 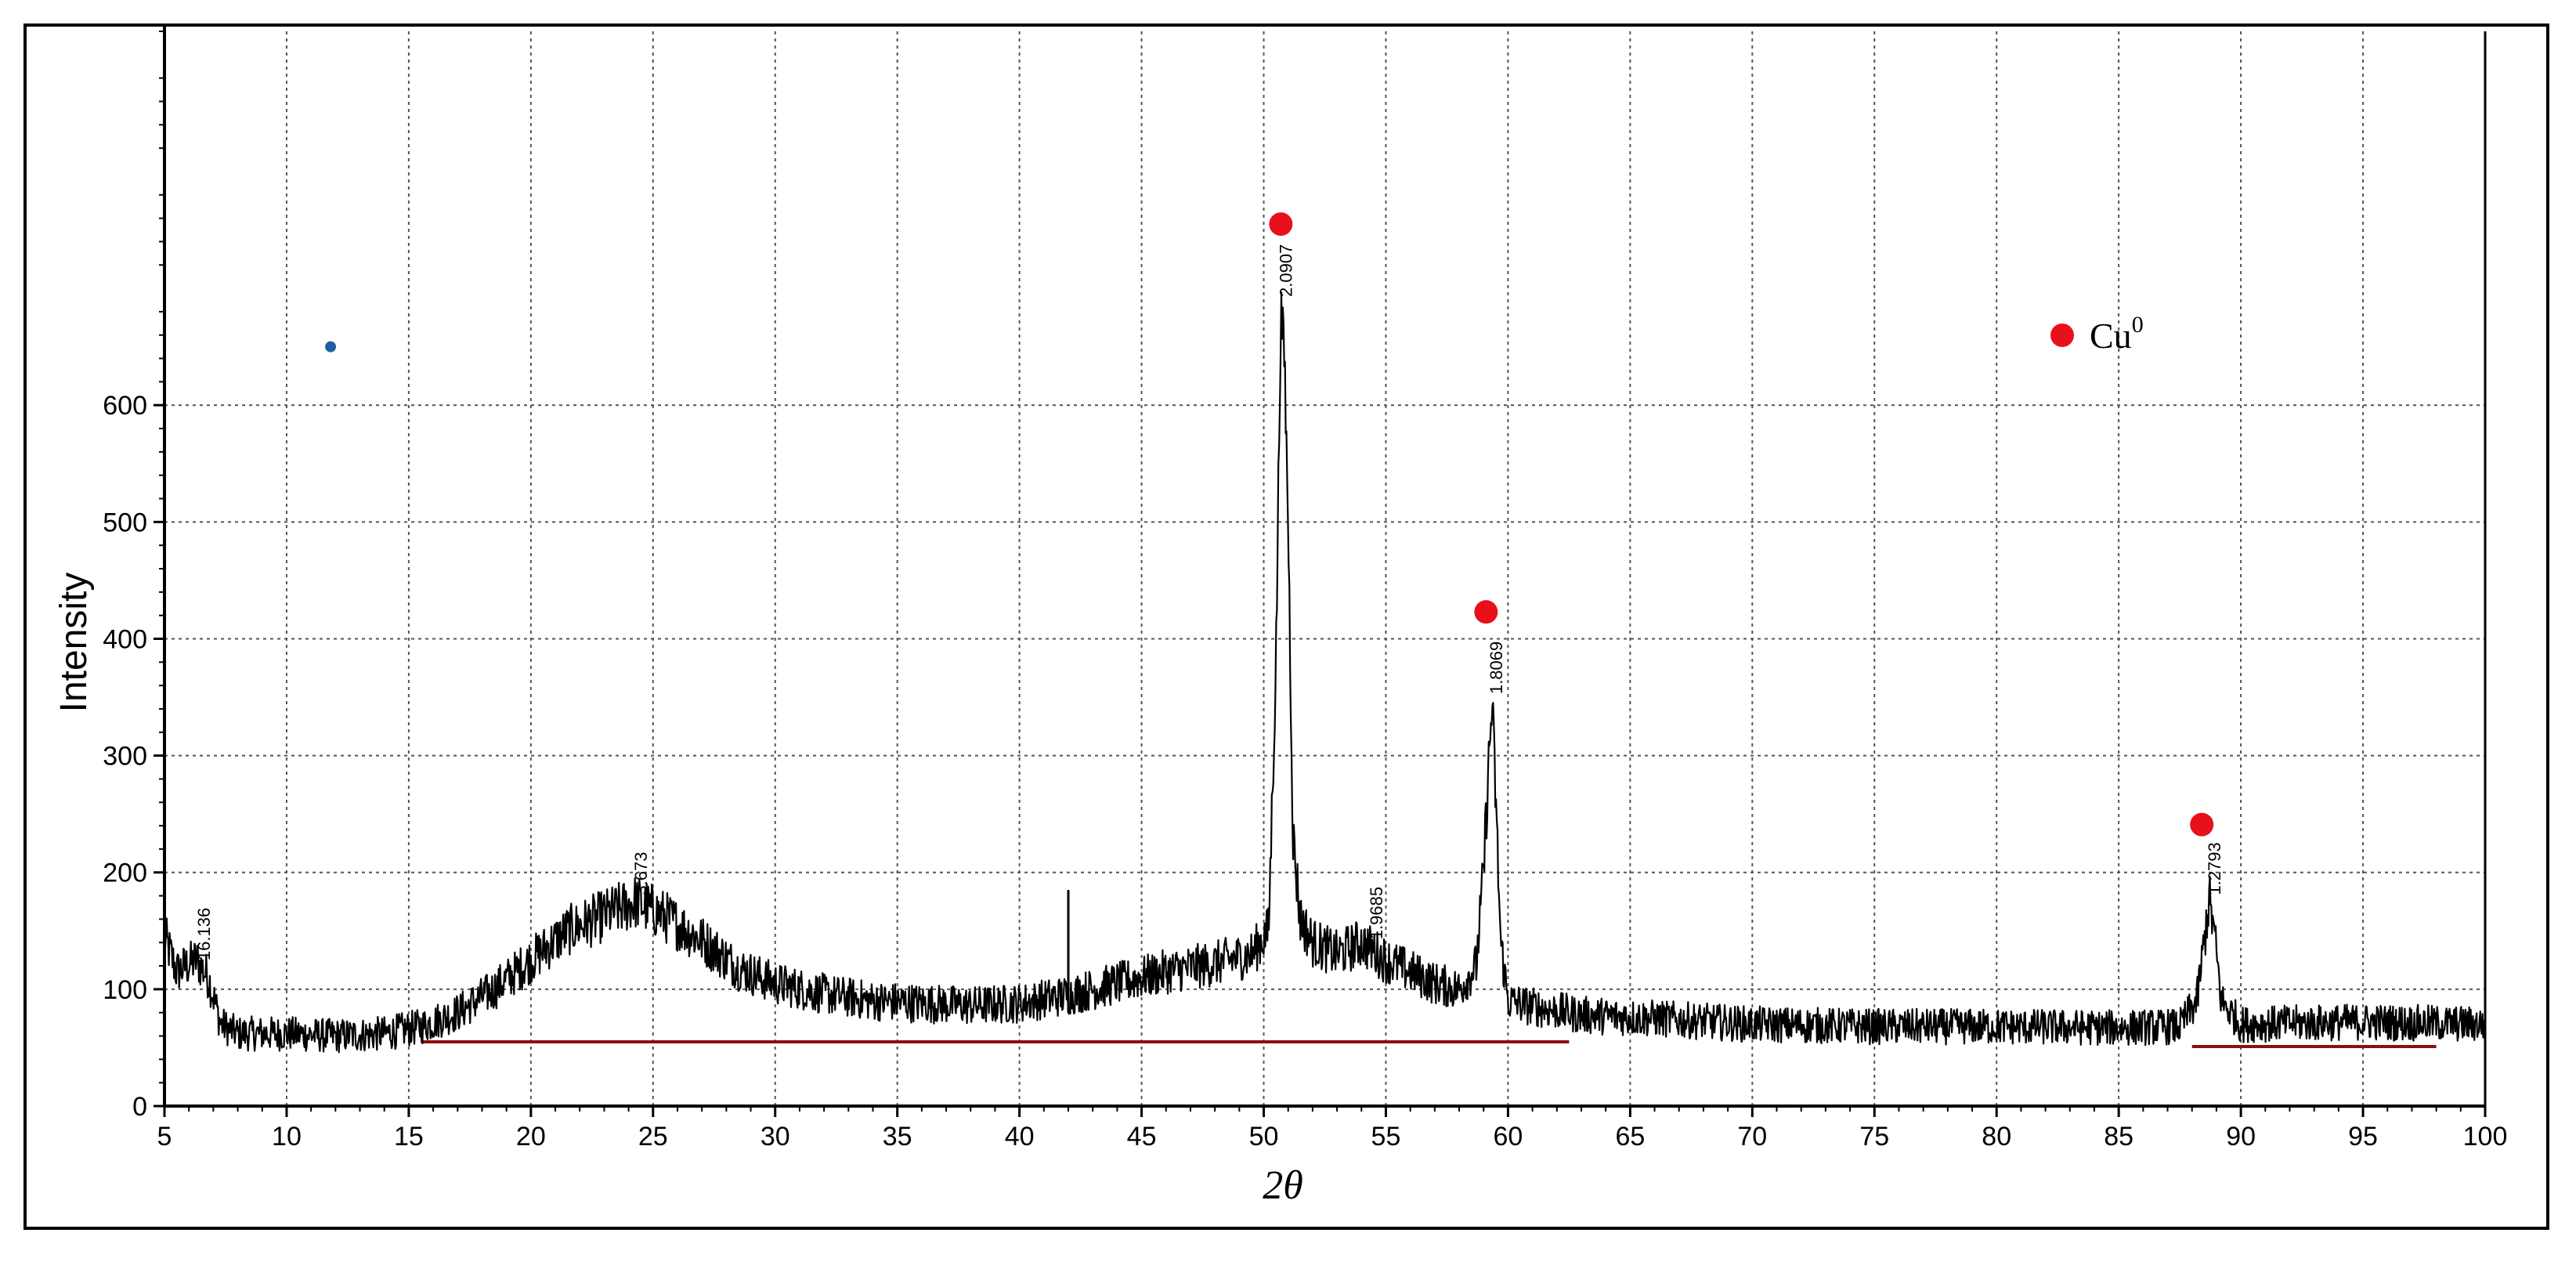 I want to click on x-tick-label: 35, so click(x=897, y=1137).